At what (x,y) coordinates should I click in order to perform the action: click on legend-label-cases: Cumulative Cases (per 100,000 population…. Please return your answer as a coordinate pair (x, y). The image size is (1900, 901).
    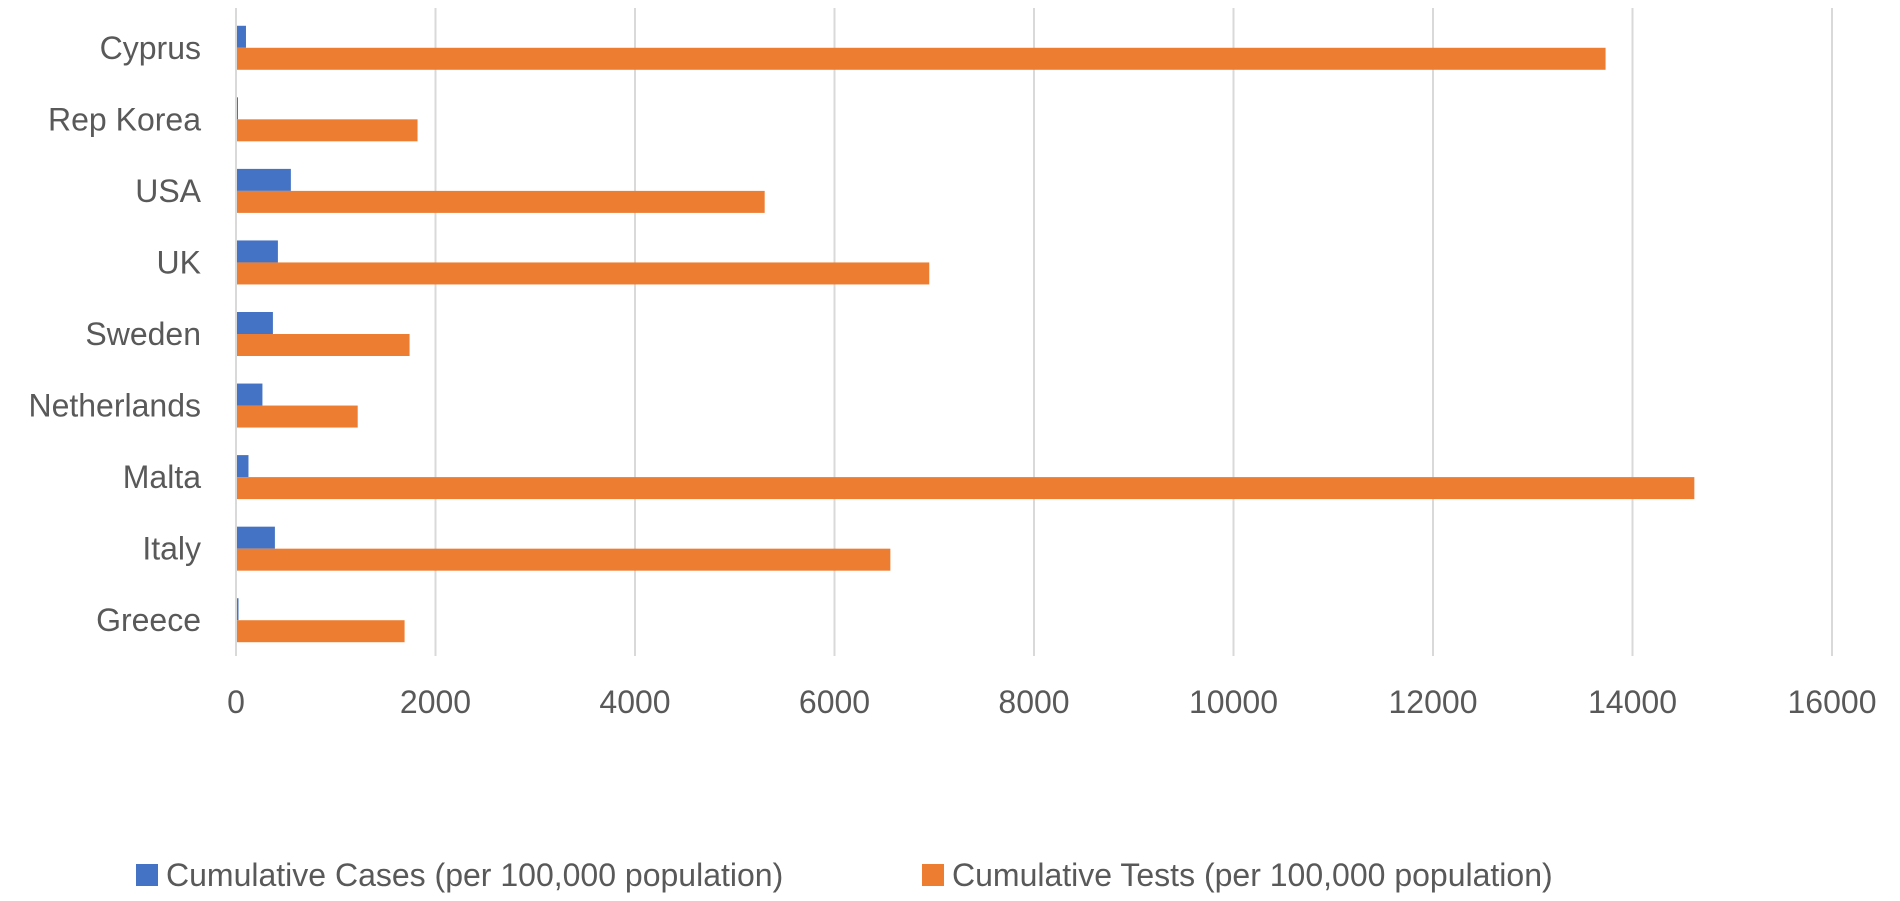
    Looking at the image, I should click on (474, 875).